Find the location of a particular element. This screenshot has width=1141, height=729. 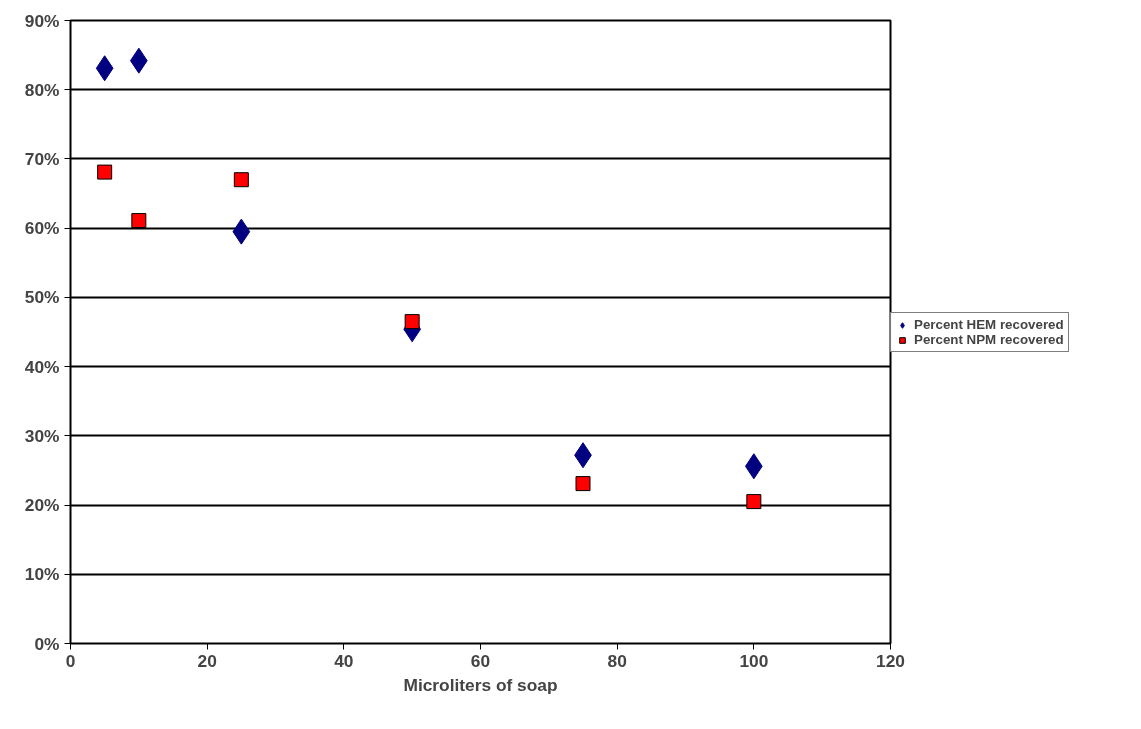

x-tick-label: 80 is located at coordinates (617, 660).